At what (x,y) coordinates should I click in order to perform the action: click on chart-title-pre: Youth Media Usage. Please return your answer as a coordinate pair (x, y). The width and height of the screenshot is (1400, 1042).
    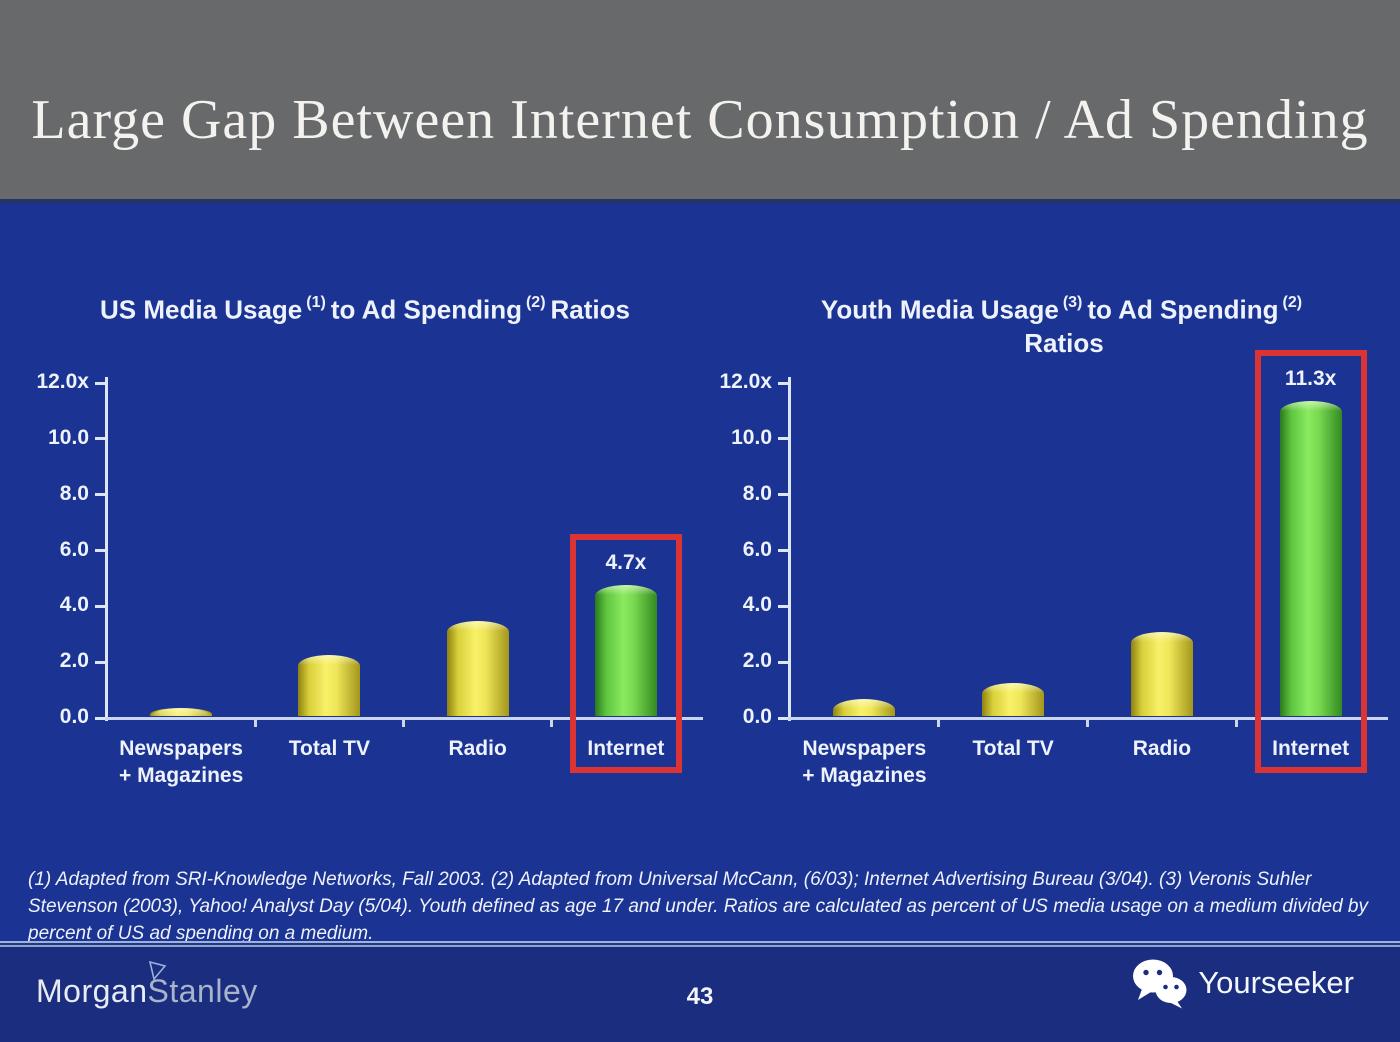
    Looking at the image, I should click on (939, 309).